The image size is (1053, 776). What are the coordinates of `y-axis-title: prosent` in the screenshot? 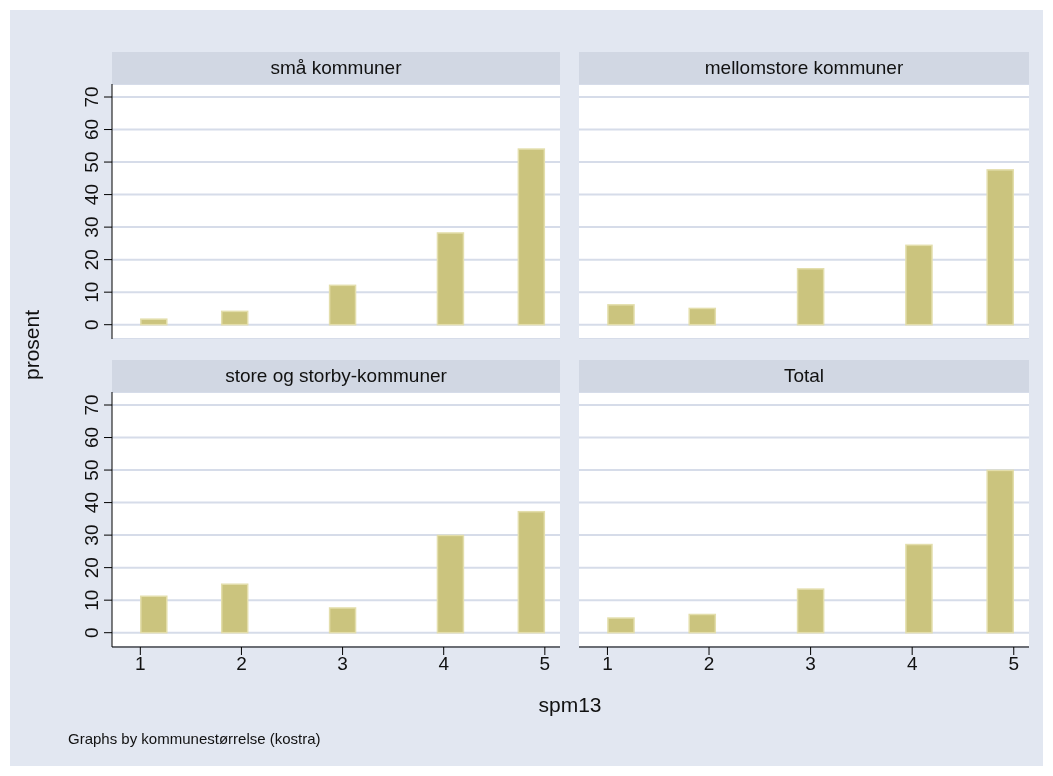 It's located at (32, 345).